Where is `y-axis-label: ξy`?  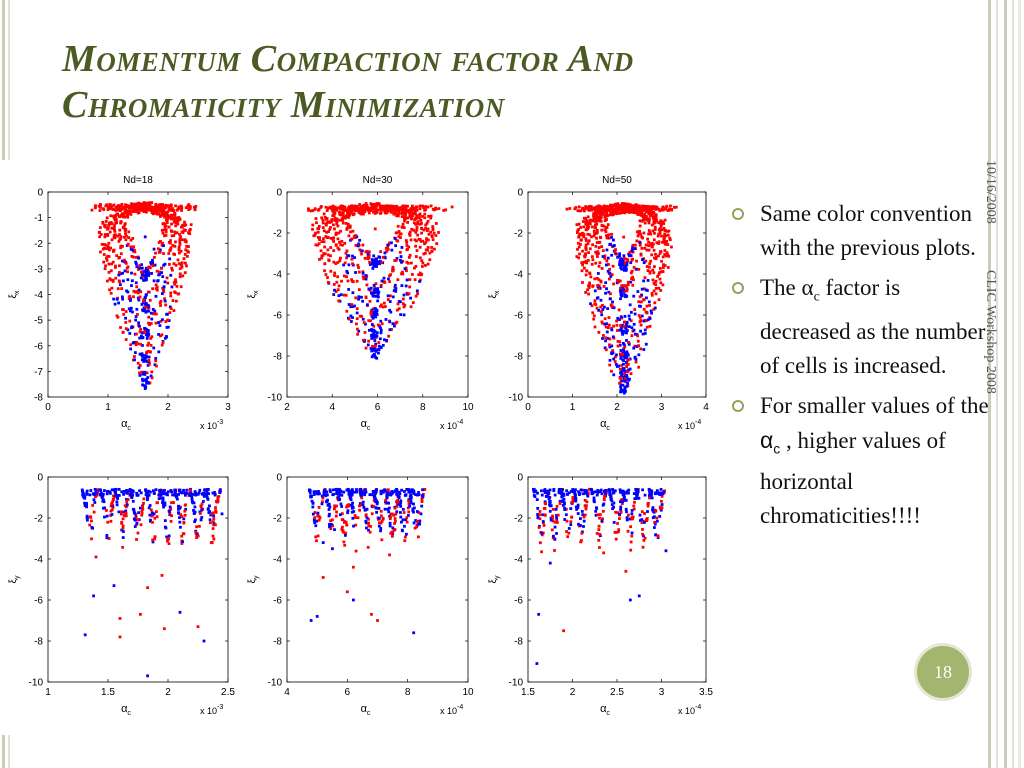
y-axis-label: ξy is located at coordinates (14, 579).